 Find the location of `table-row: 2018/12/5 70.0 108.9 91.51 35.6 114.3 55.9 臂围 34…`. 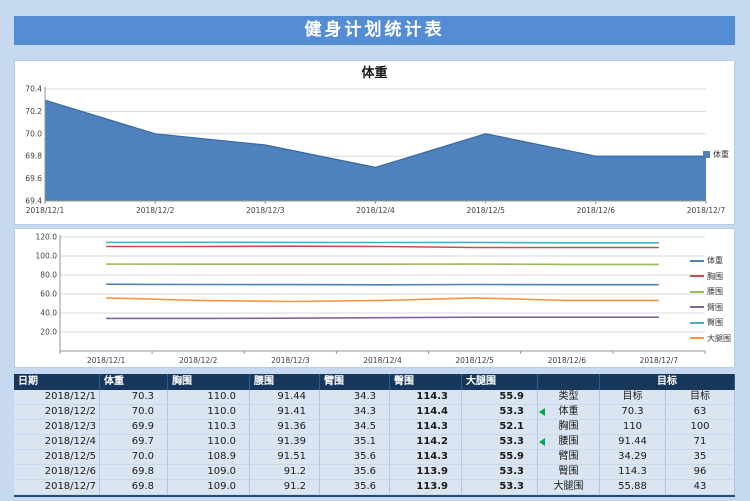

table-row: 2018/12/5 70.0 108.9 91.51 35.6 114.3 55.9 臂围 34… is located at coordinates (374, 457).